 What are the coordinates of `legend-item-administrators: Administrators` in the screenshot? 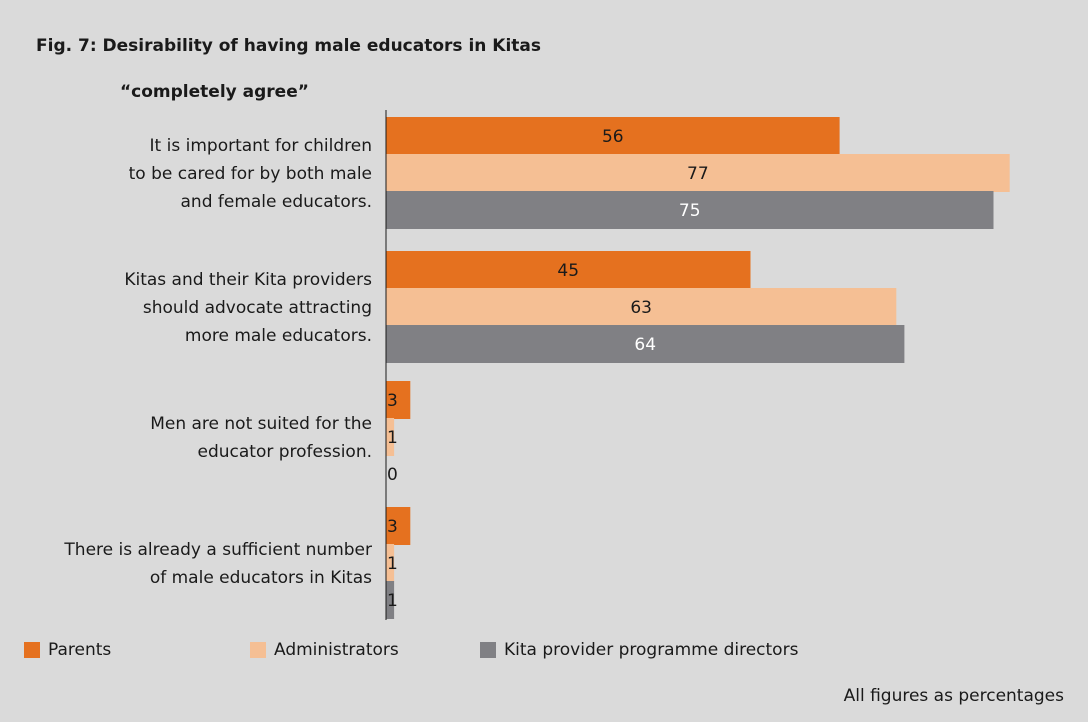 It's located at (324, 650).